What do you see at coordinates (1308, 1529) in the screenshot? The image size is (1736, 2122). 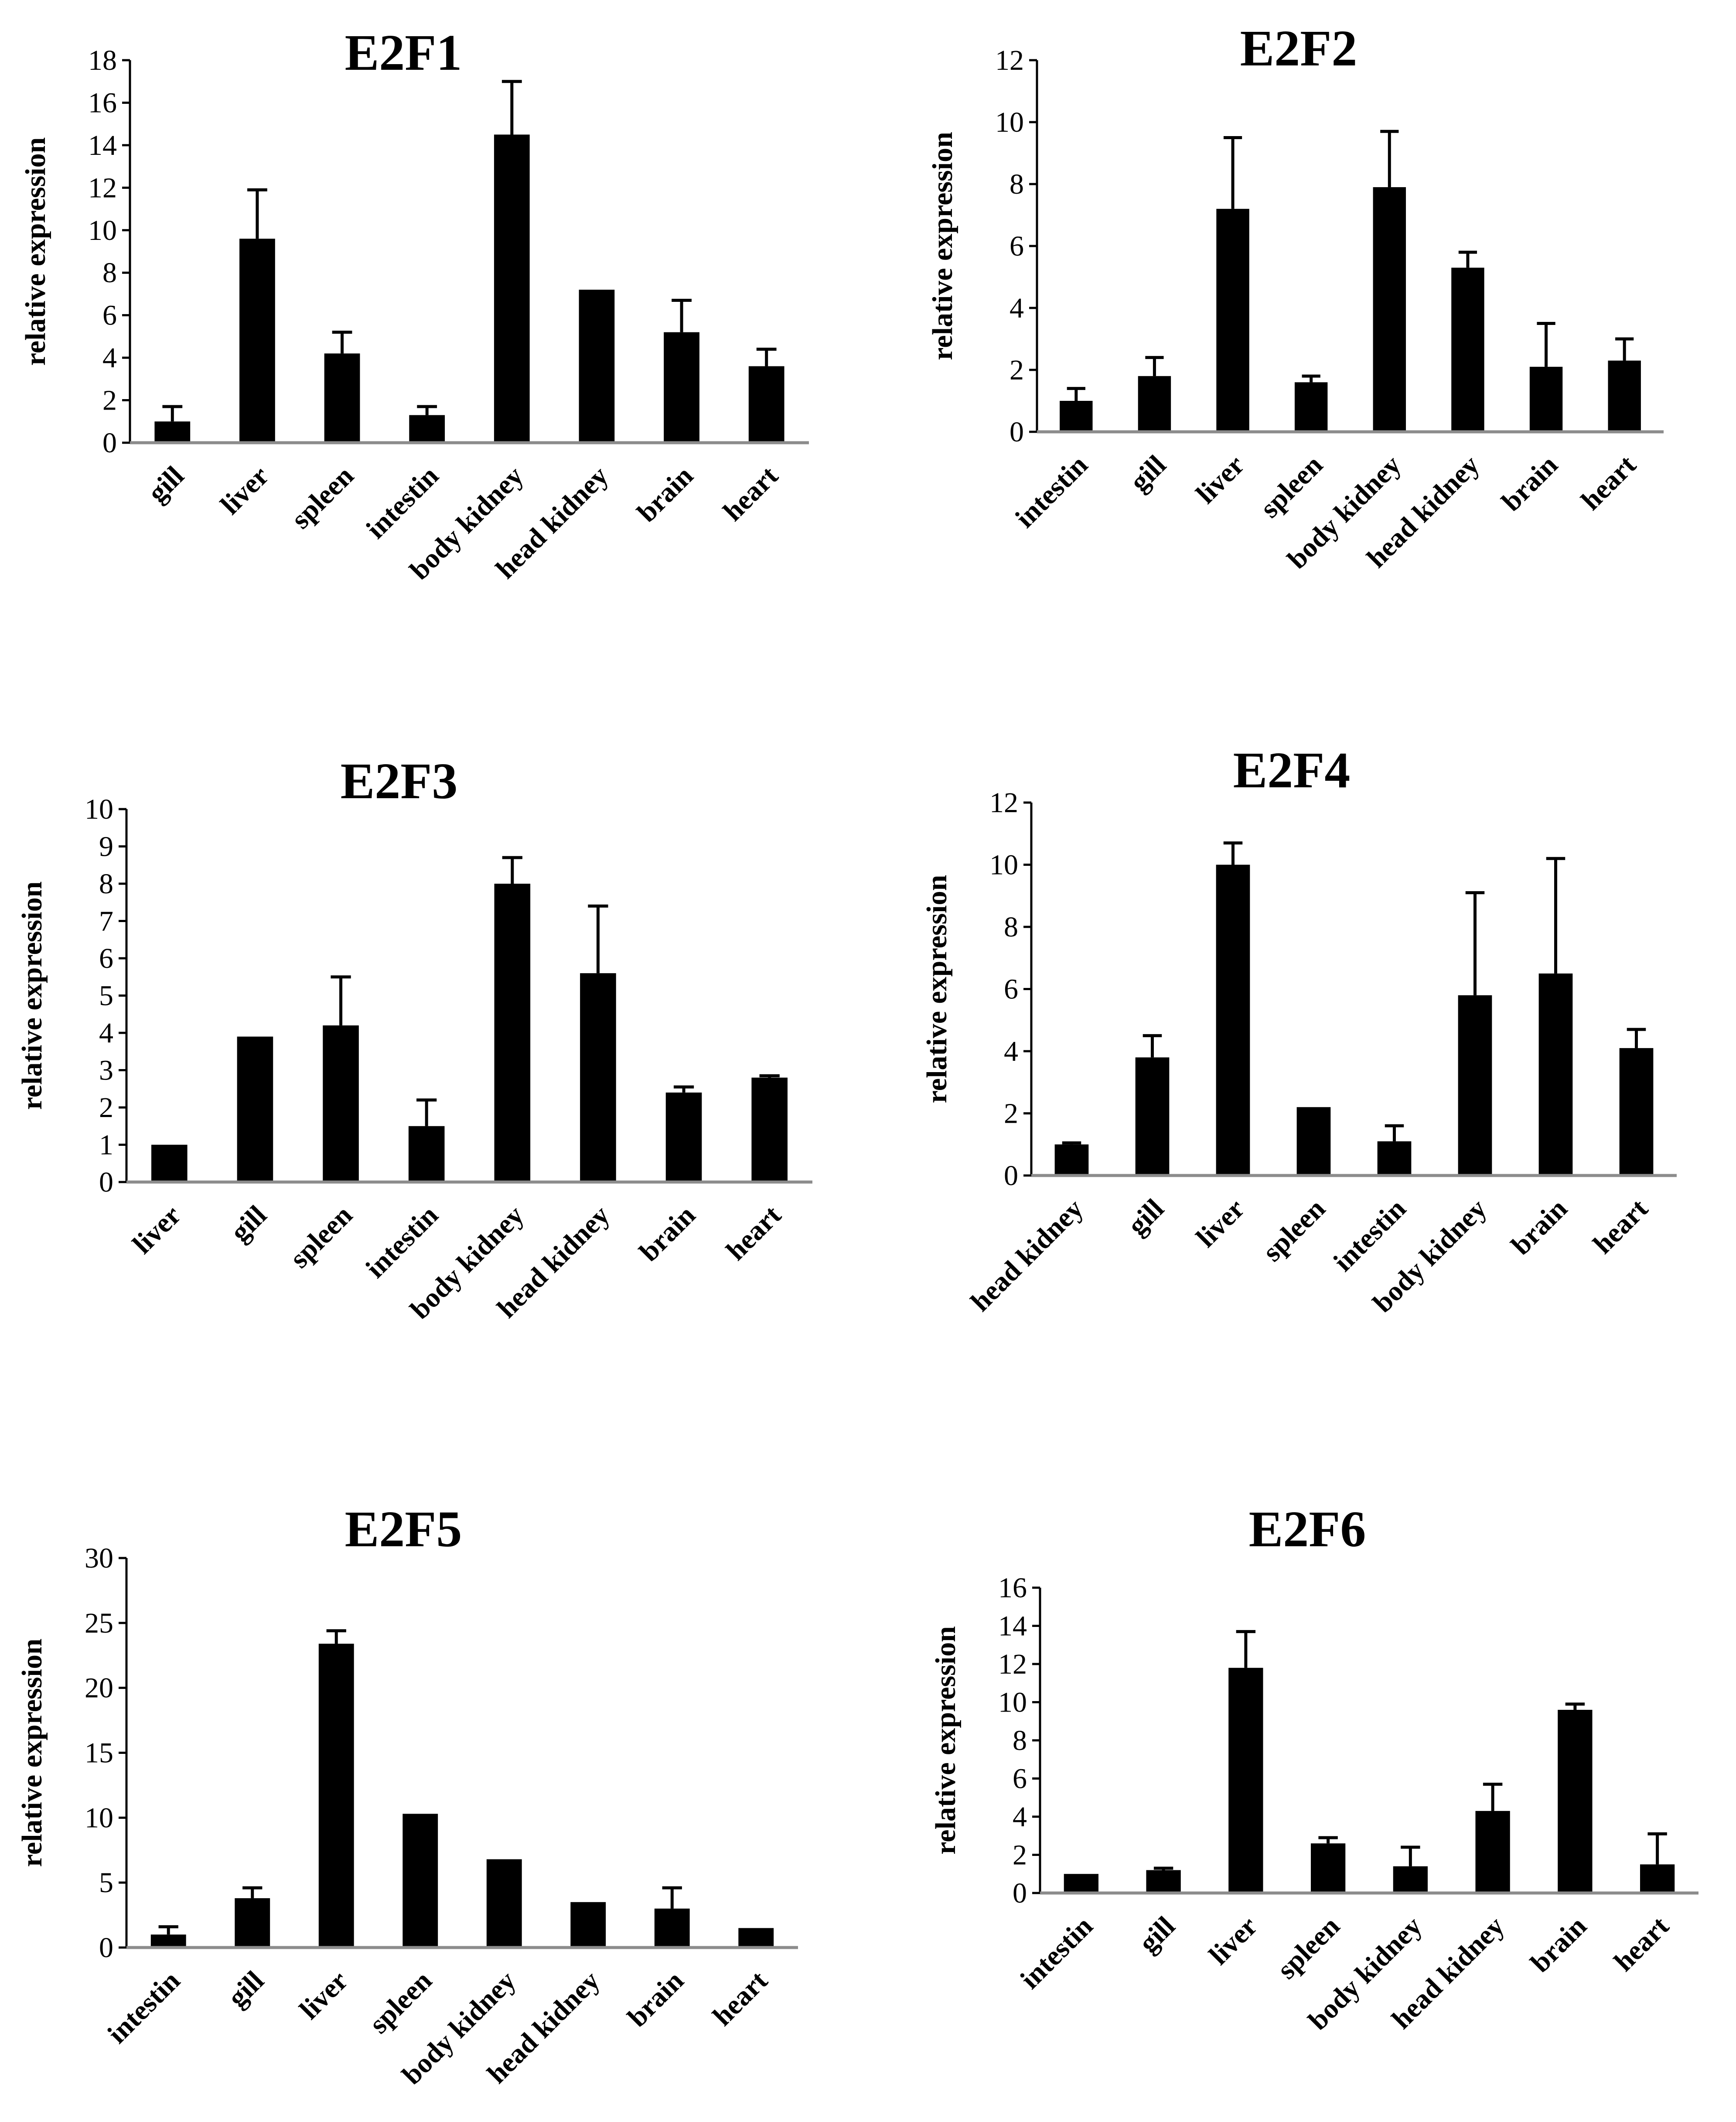 I see `chart-title: E2F6` at bounding box center [1308, 1529].